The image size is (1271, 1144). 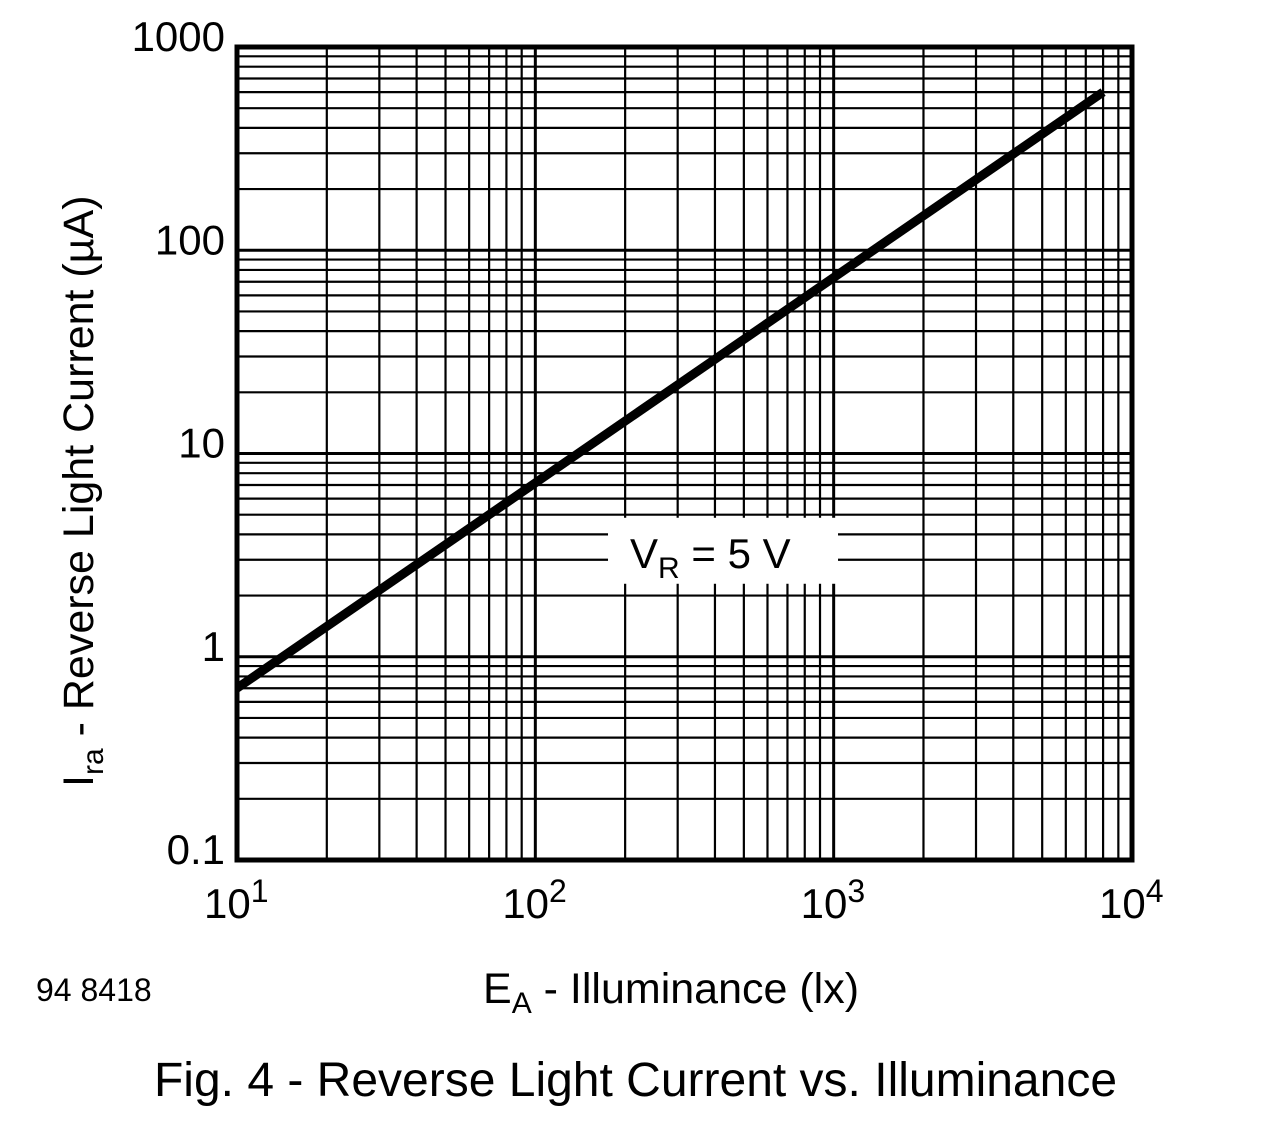 I want to click on x-tick-label: 10¹, so click(x=236, y=900).